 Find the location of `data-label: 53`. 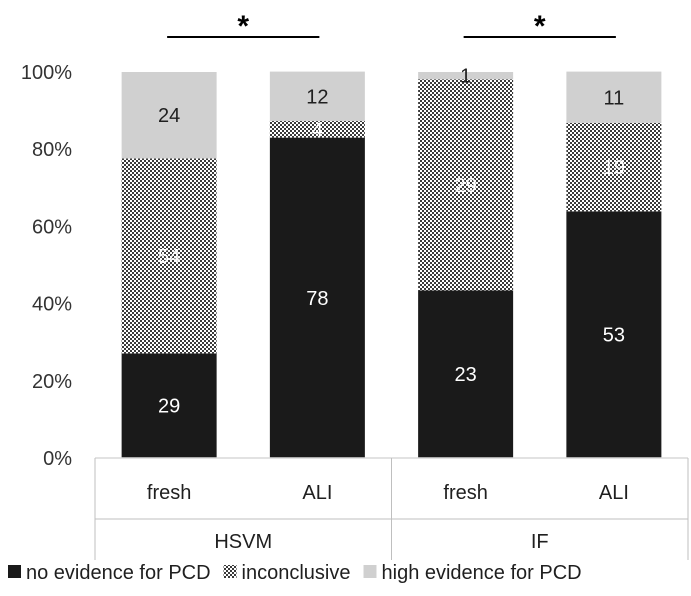

data-label: 53 is located at coordinates (614, 336).